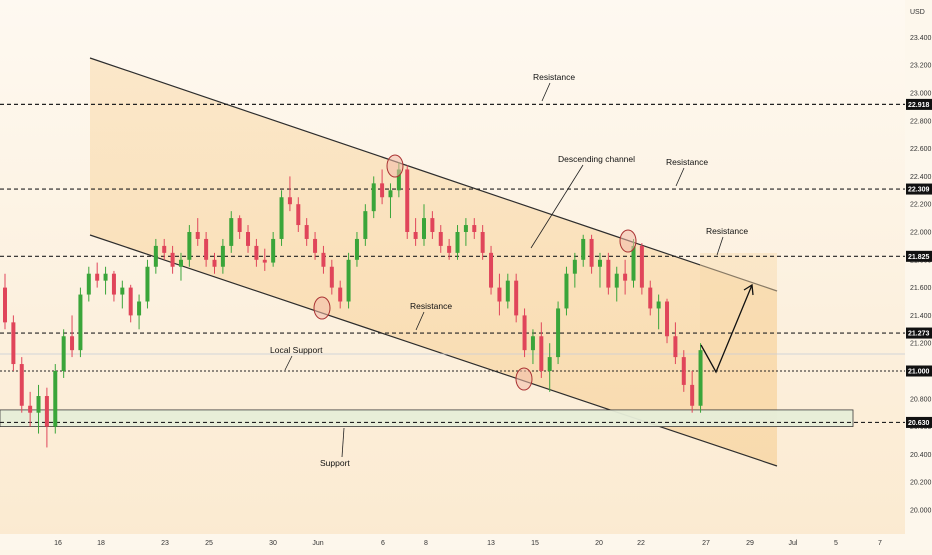  What do you see at coordinates (921, 511) in the screenshot?
I see `y-tick-label: 20.000` at bounding box center [921, 511].